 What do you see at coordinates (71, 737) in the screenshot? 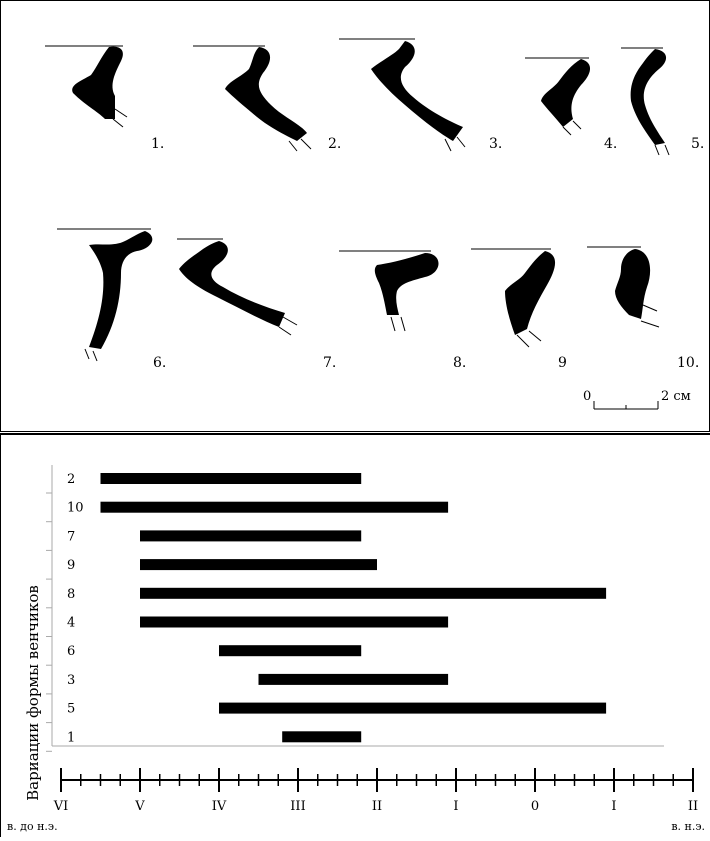
I see `row-label-1: 1` at bounding box center [71, 737].